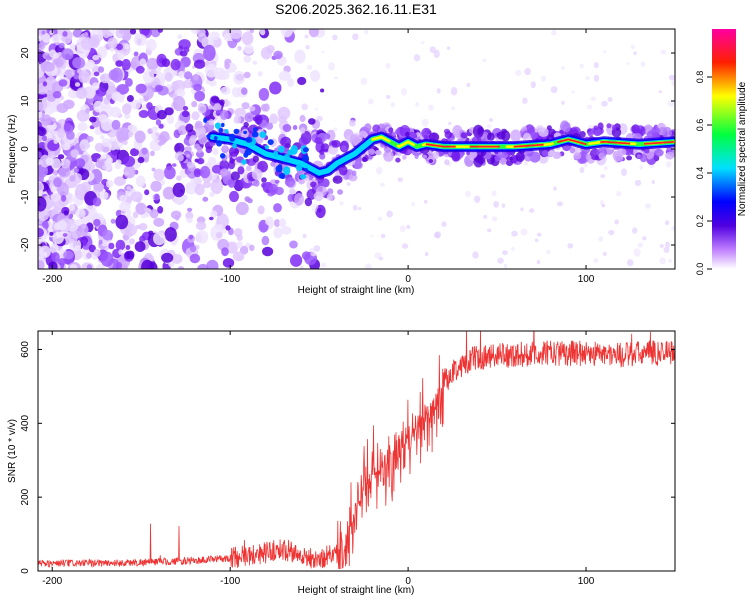 The height and width of the screenshot is (600, 750). What do you see at coordinates (356, 9) in the screenshot?
I see `figure-title: S206.2025.362.16.11.E31` at bounding box center [356, 9].